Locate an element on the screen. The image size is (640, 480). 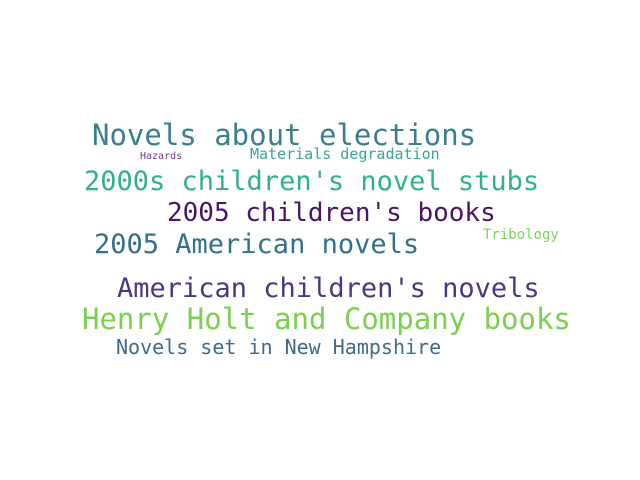
word-henry-holt-books: Henry Holt and Company books is located at coordinates (326, 319).